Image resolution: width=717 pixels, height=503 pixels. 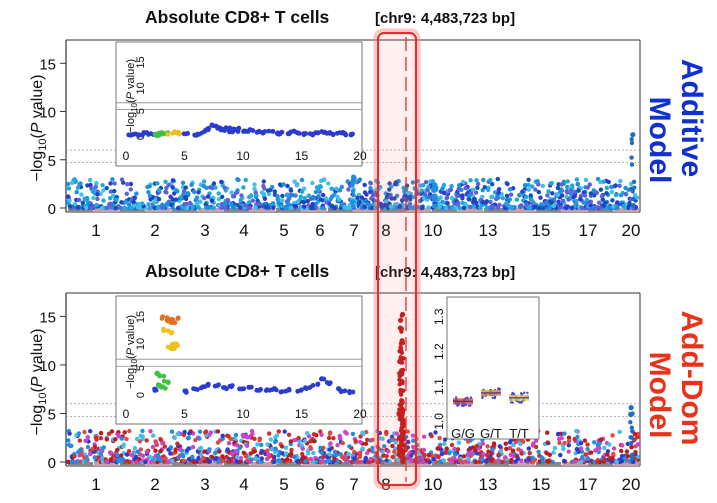 What do you see at coordinates (39, 382) in the screenshot?
I see `bottom-y-axis-label: −log10(P value)` at bounding box center [39, 382].